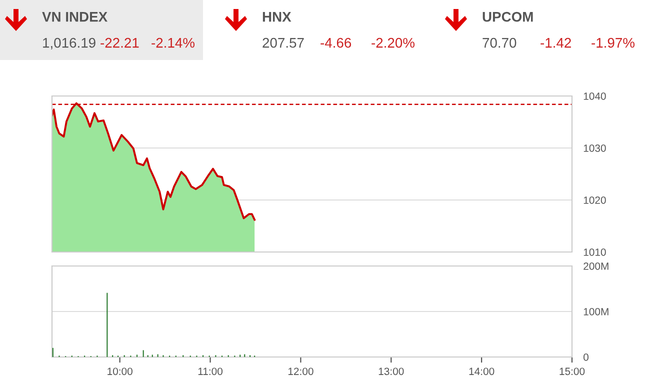  I want to click on x-tick-label: 15:00, so click(572, 372).